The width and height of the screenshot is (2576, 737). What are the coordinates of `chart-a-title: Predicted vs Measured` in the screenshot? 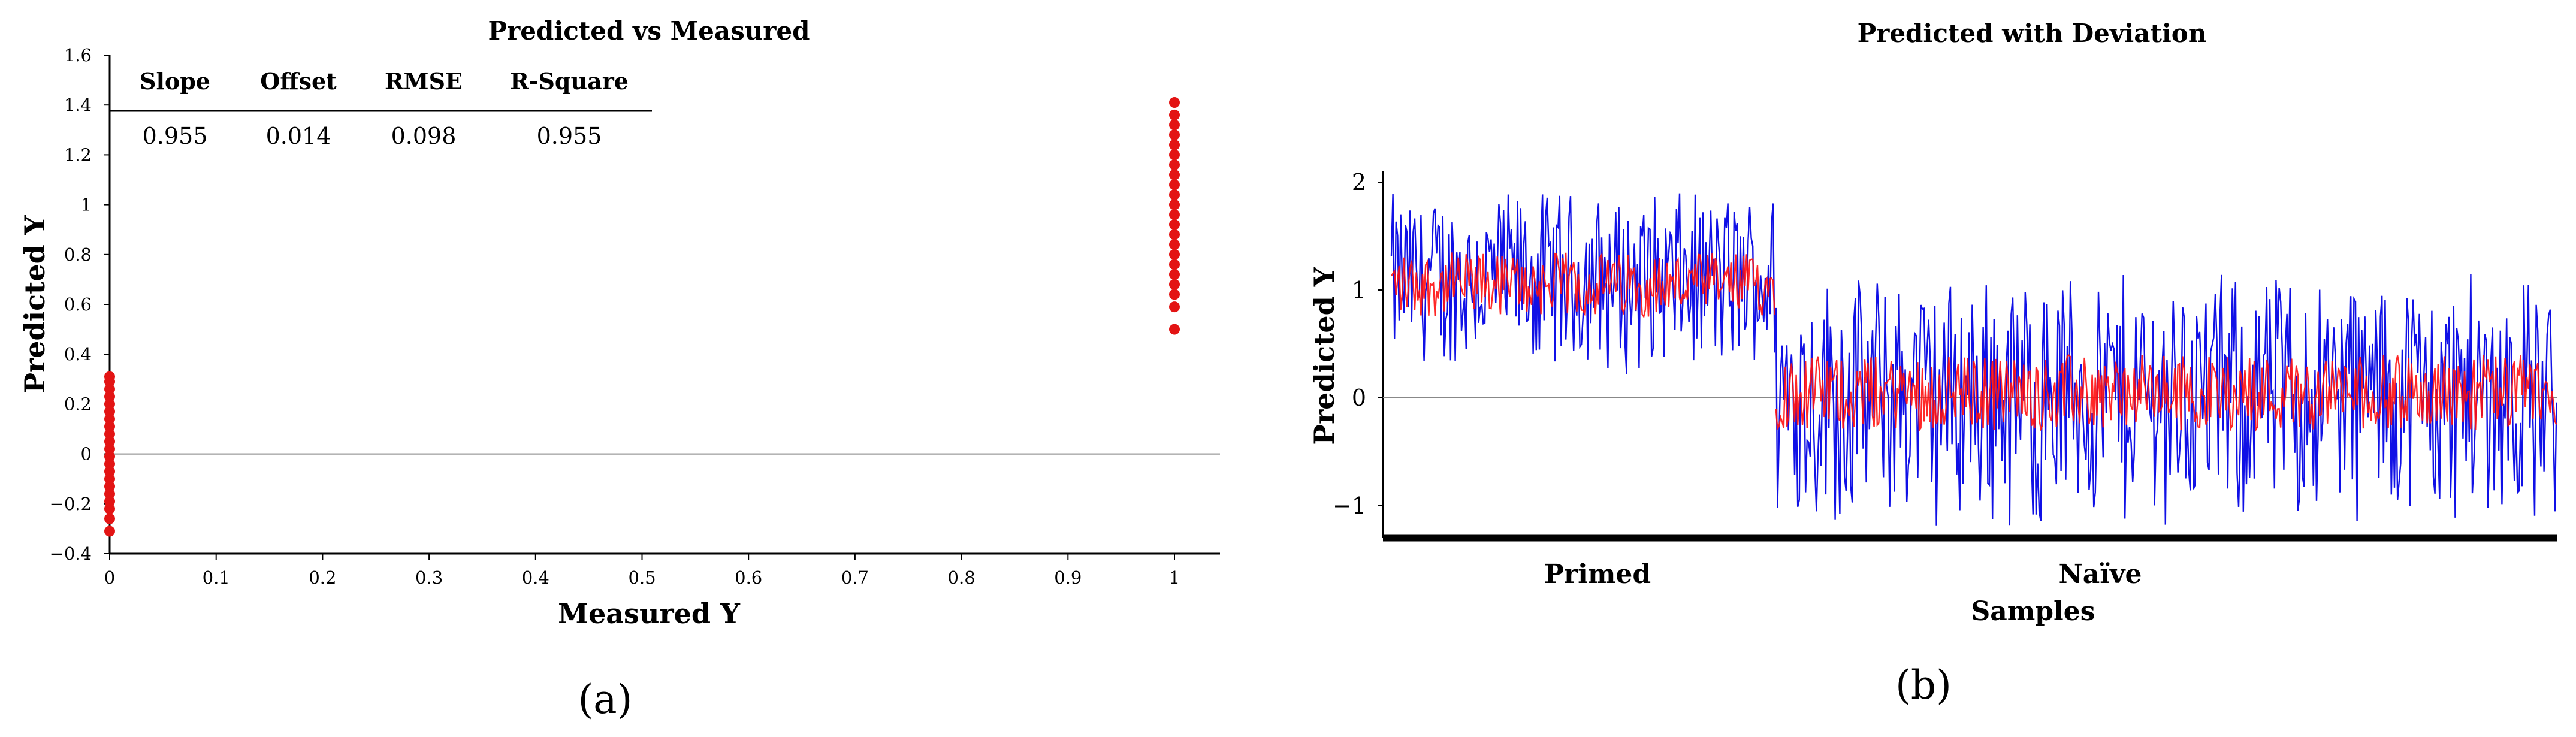 It's located at (649, 31).